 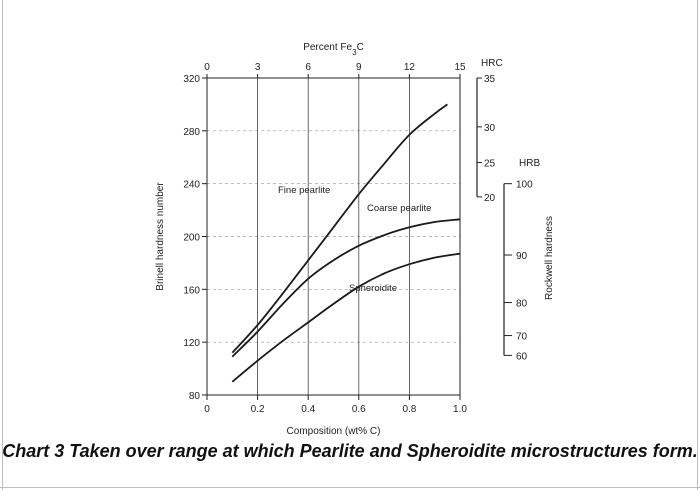 I want to click on x-tick-label: 1.0, so click(x=460, y=409).